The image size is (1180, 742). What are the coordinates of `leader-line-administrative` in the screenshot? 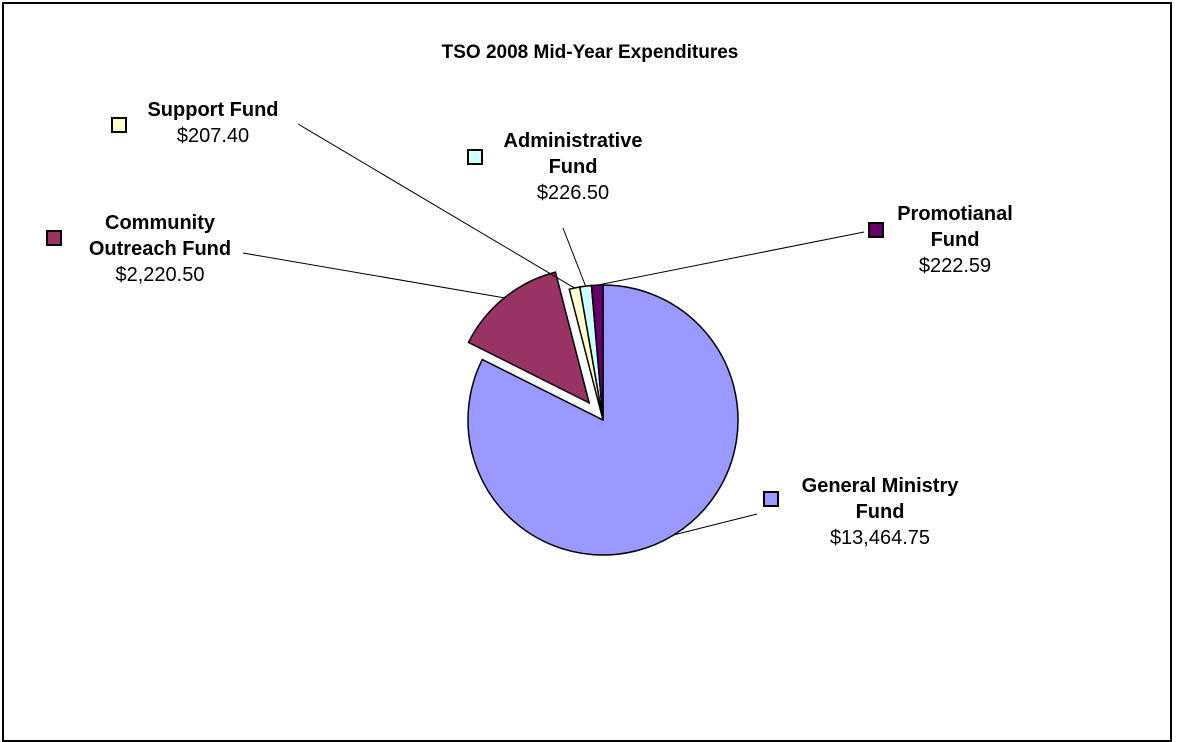 It's located at (574, 257).